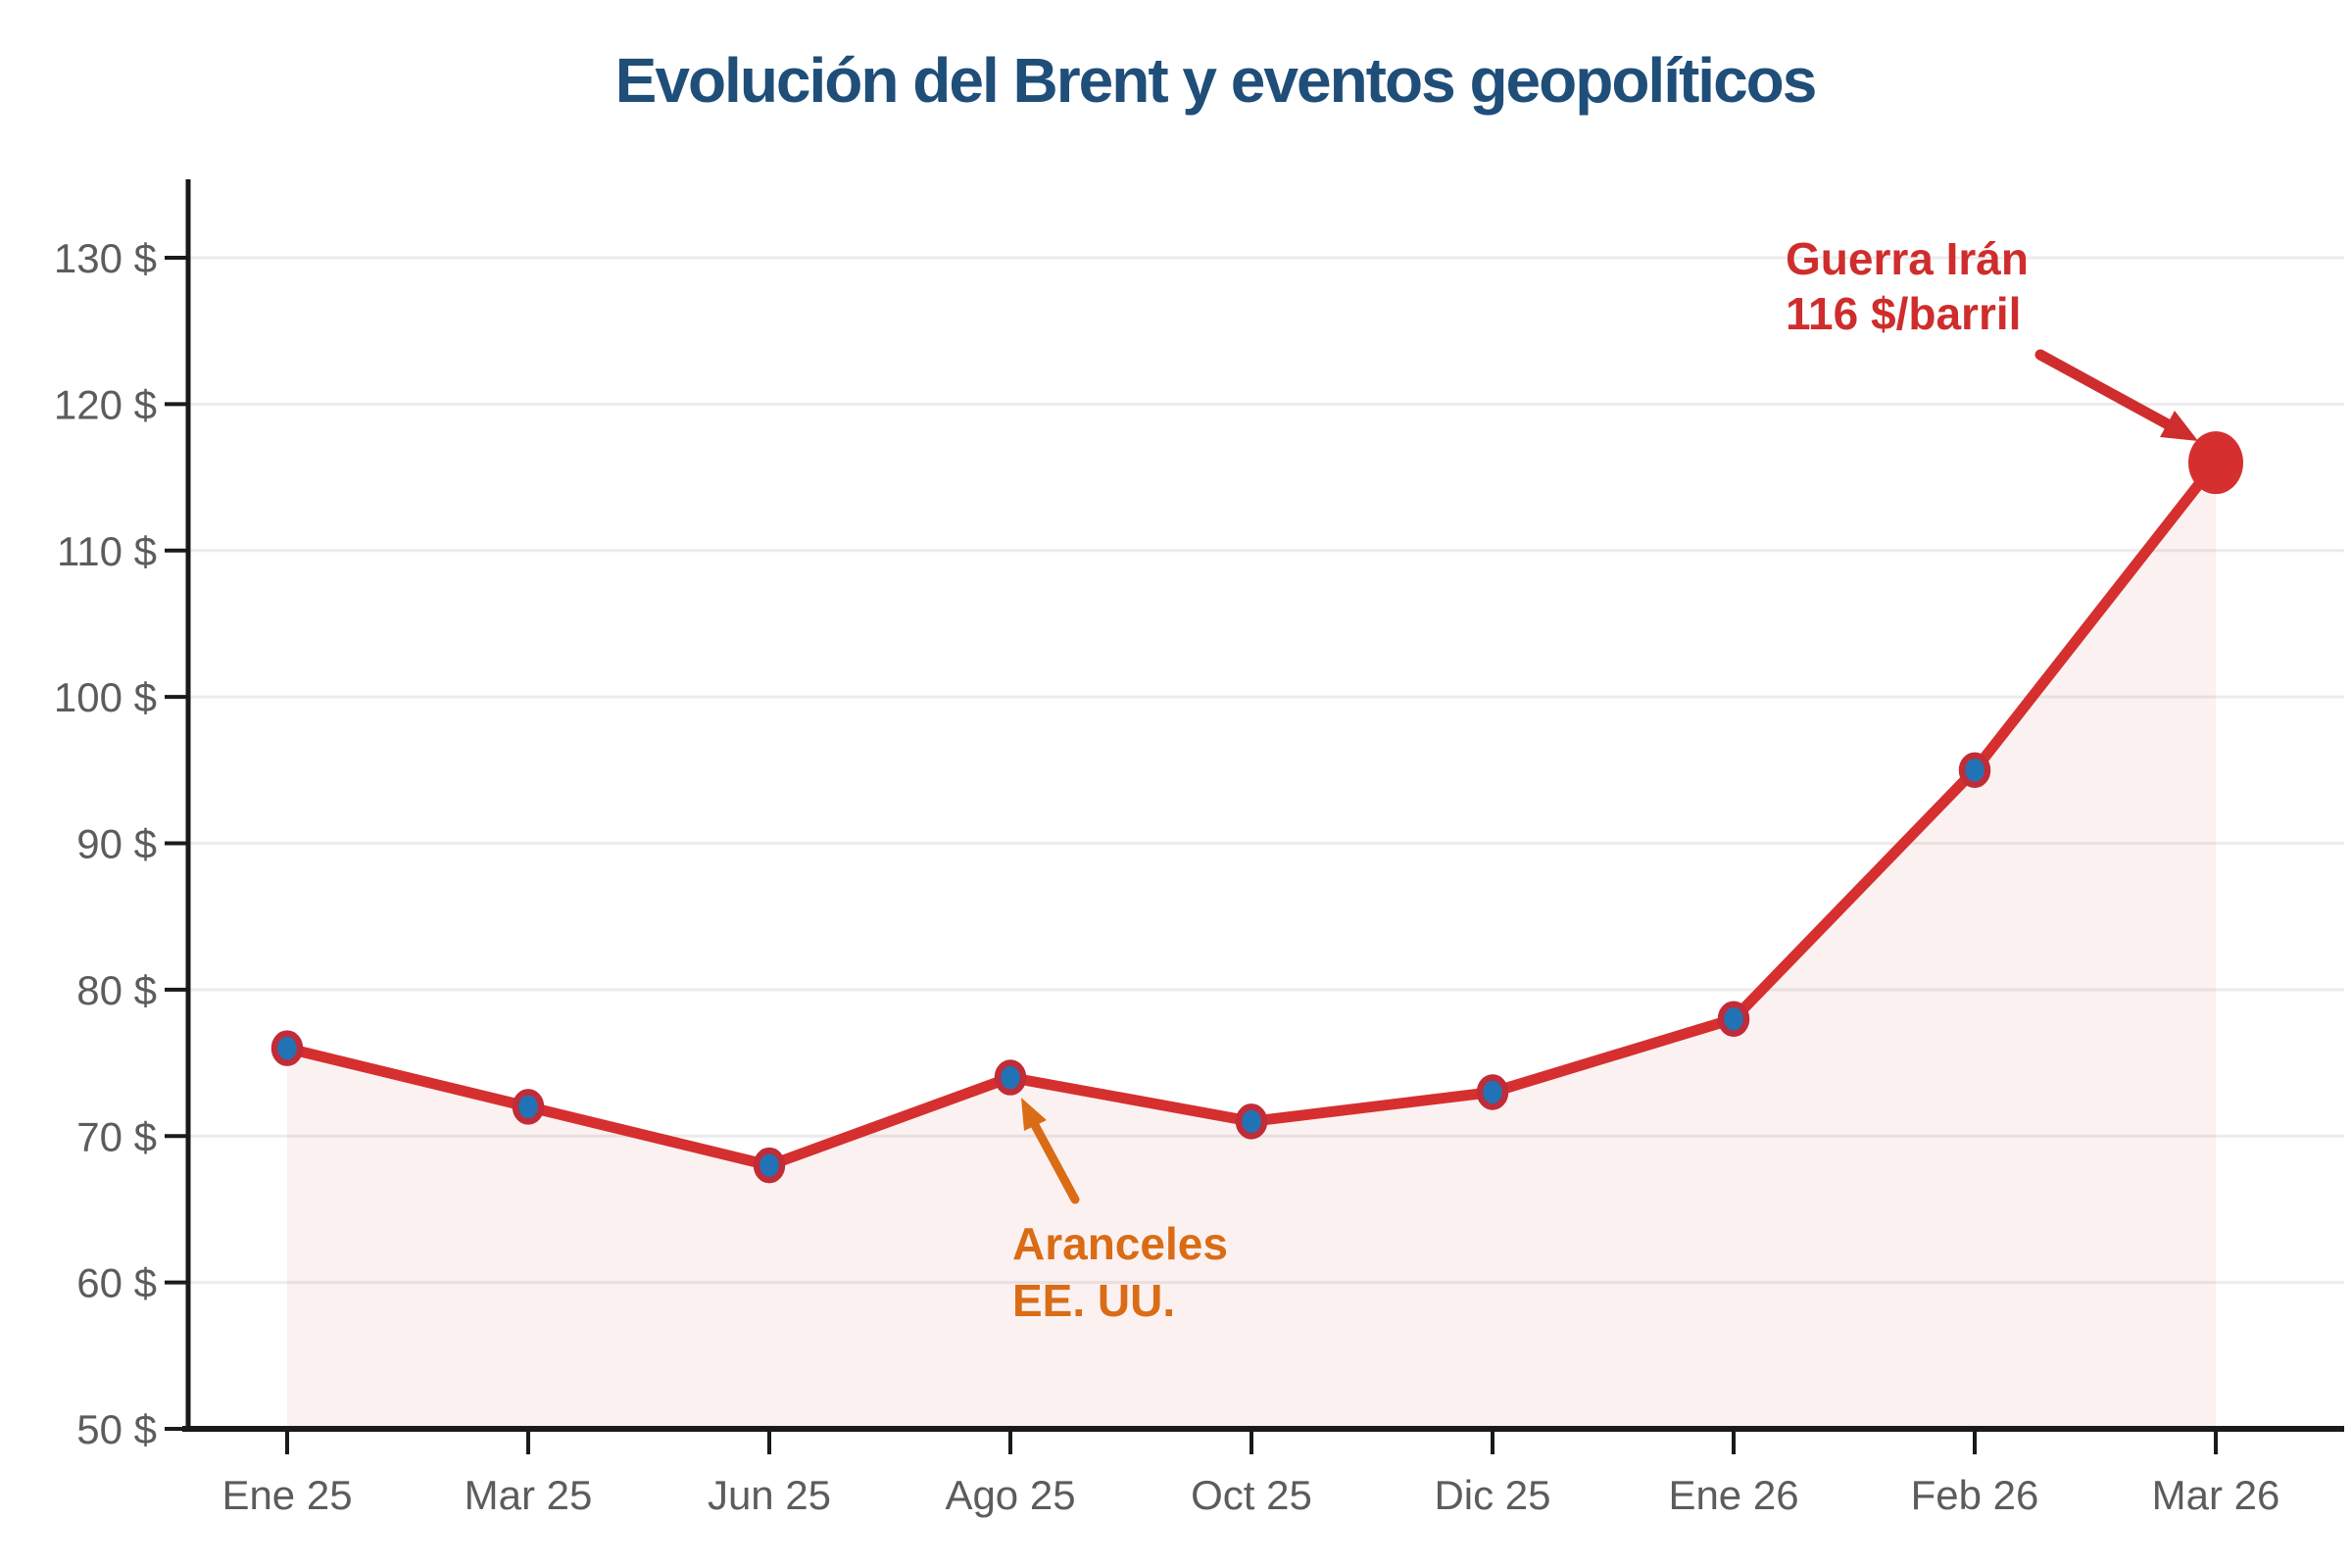 The image size is (2352, 1568). What do you see at coordinates (116, 1283) in the screenshot?
I see `y-tick-label-60: 60 $` at bounding box center [116, 1283].